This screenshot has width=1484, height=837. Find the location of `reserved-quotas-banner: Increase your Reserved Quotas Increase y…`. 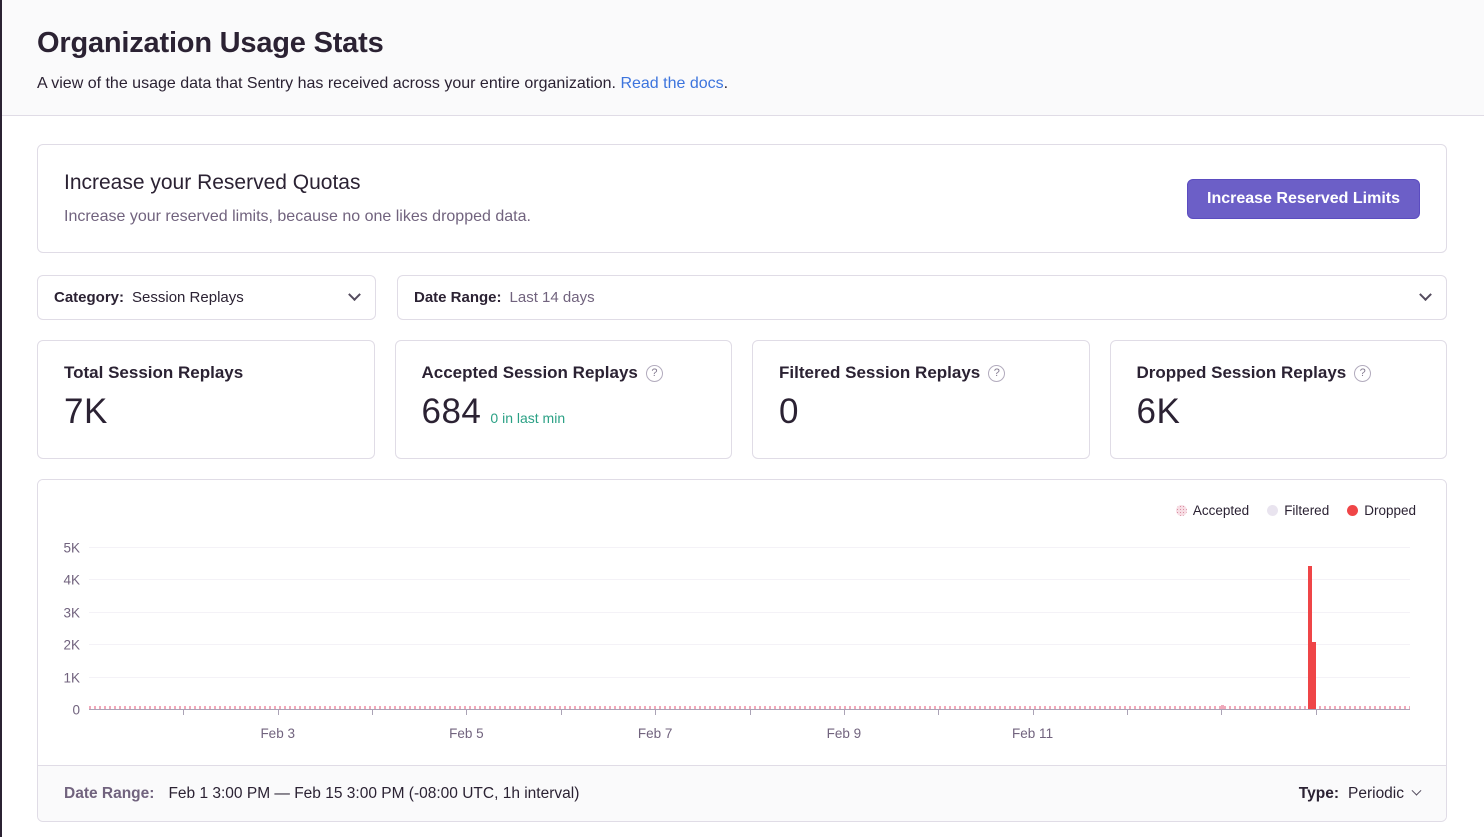

reserved-quotas-banner: Increase your Reserved Quotas Increase y… is located at coordinates (742, 198).